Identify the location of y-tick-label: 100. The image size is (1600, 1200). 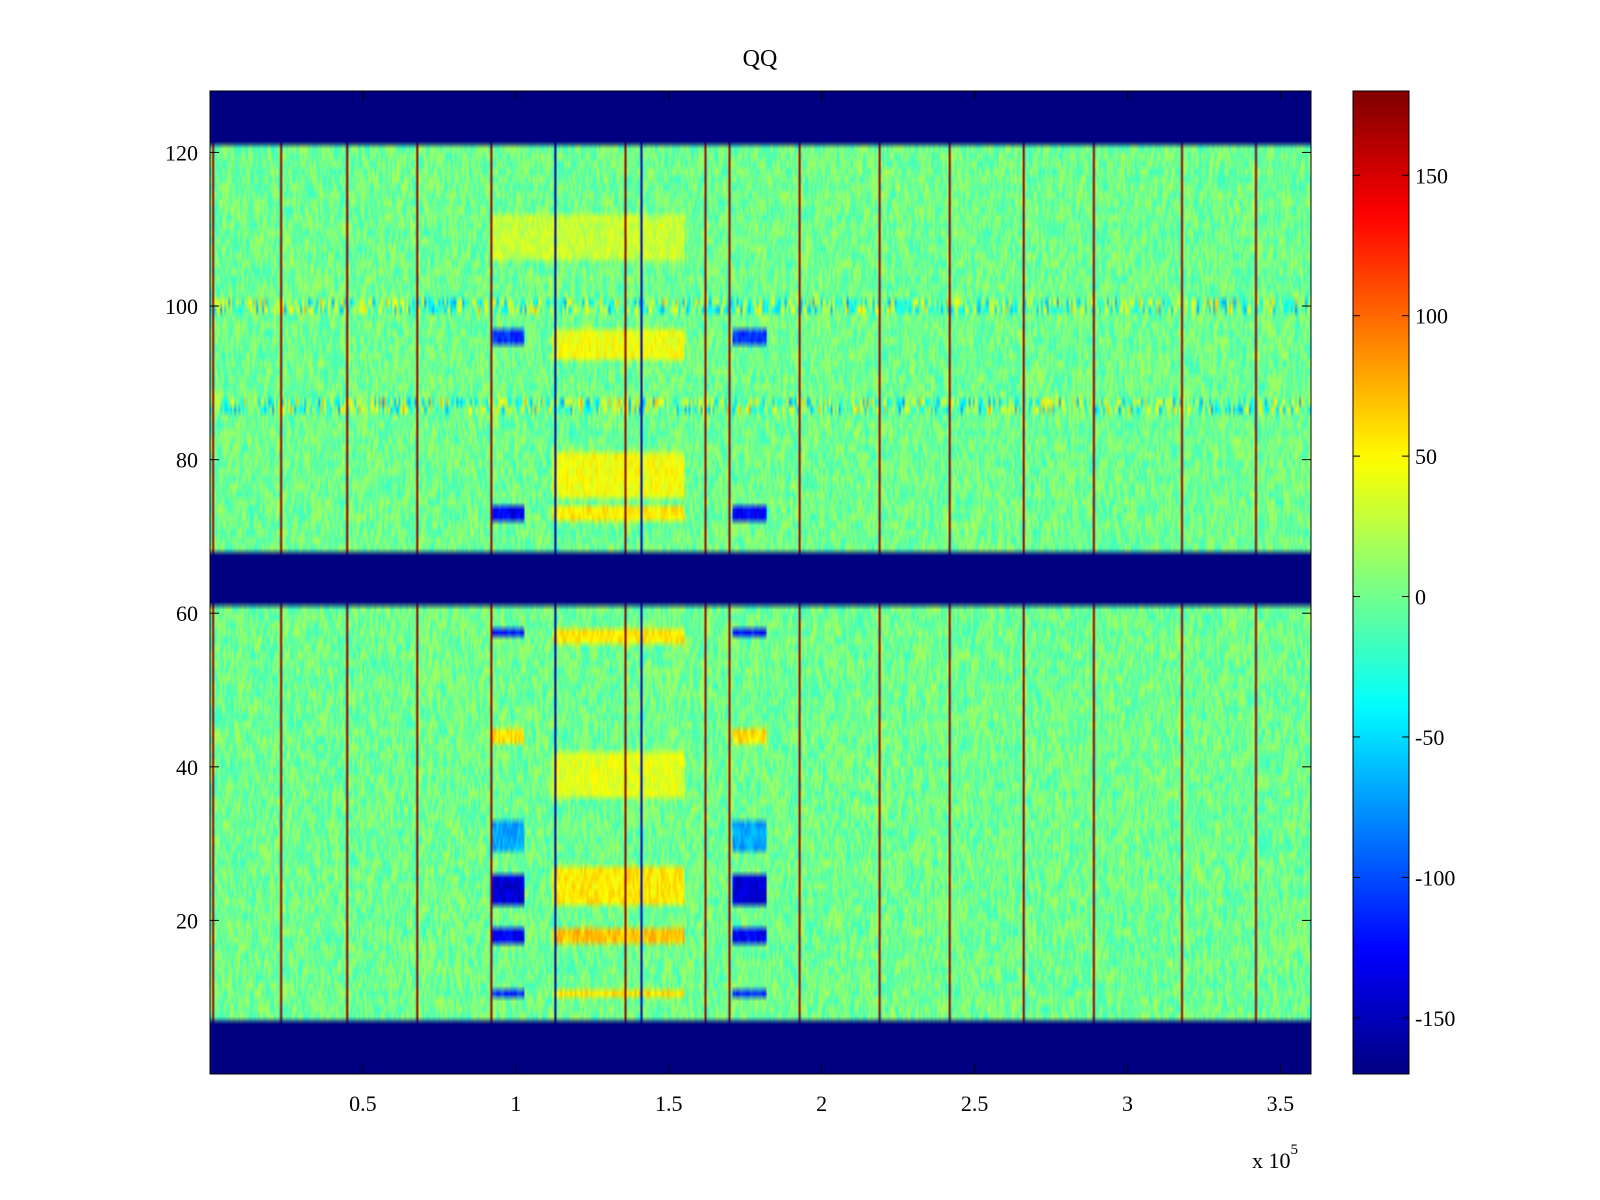
(181, 306).